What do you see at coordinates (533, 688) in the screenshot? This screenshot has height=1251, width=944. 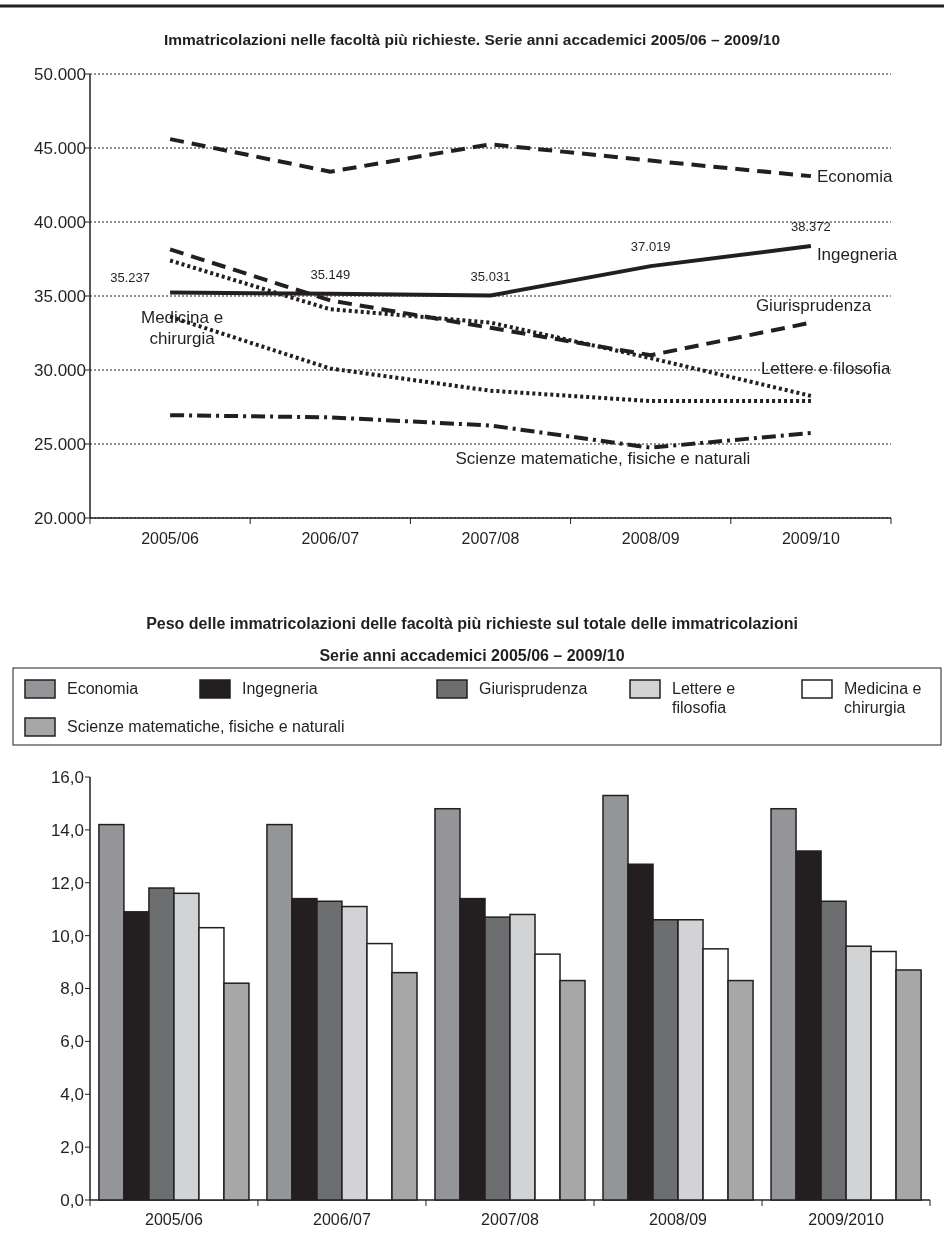 I see `legend-label: Giurisprudenza` at bounding box center [533, 688].